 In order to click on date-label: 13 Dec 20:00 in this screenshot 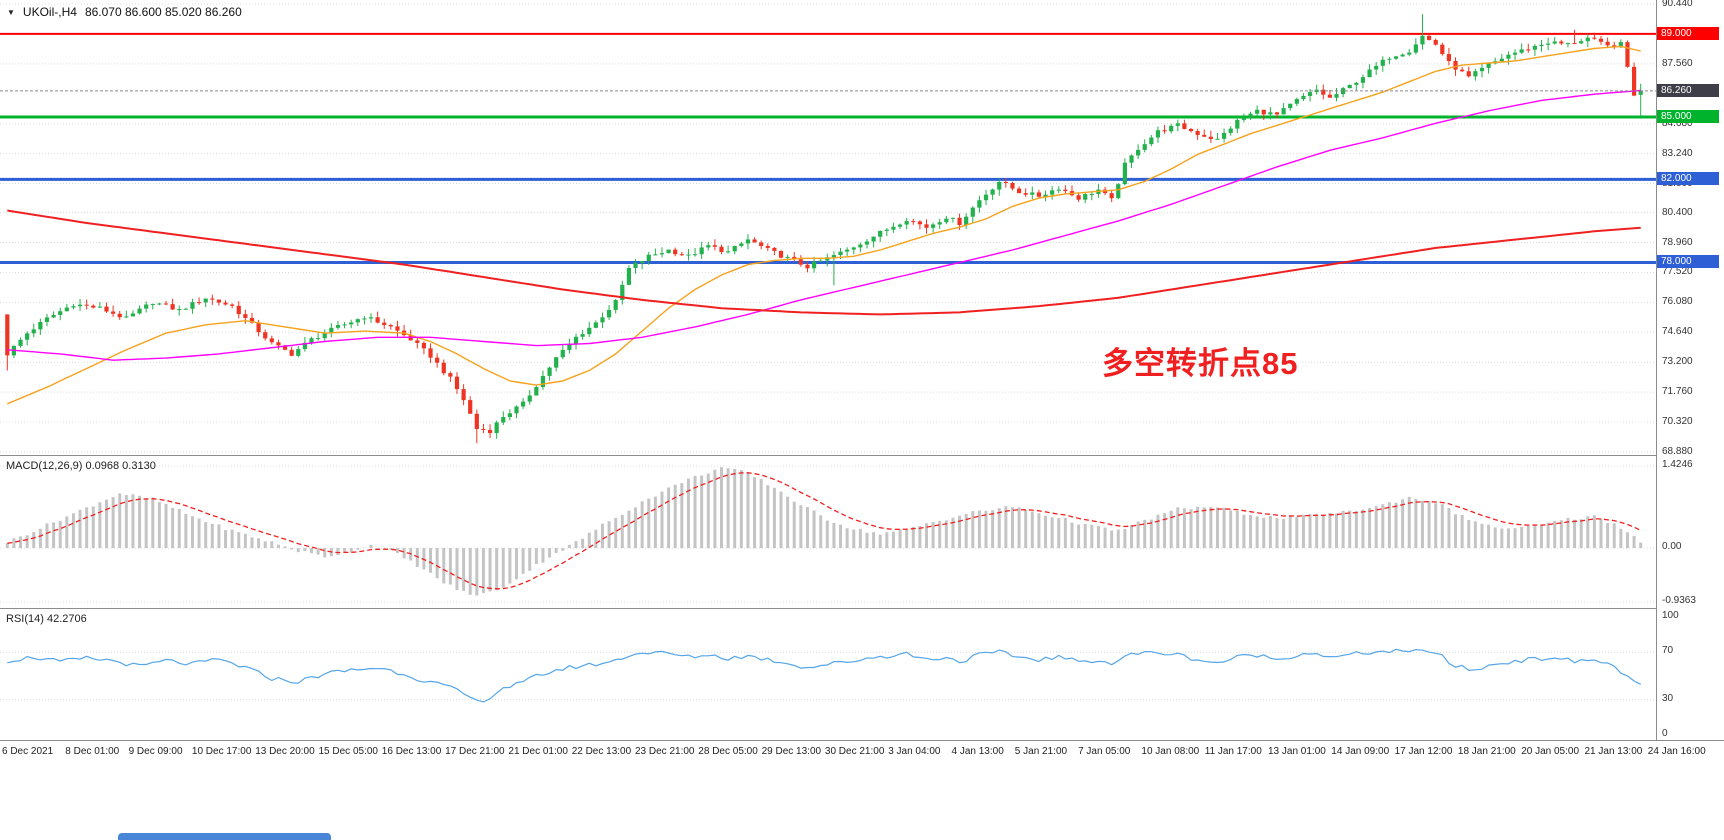, I will do `click(285, 751)`.